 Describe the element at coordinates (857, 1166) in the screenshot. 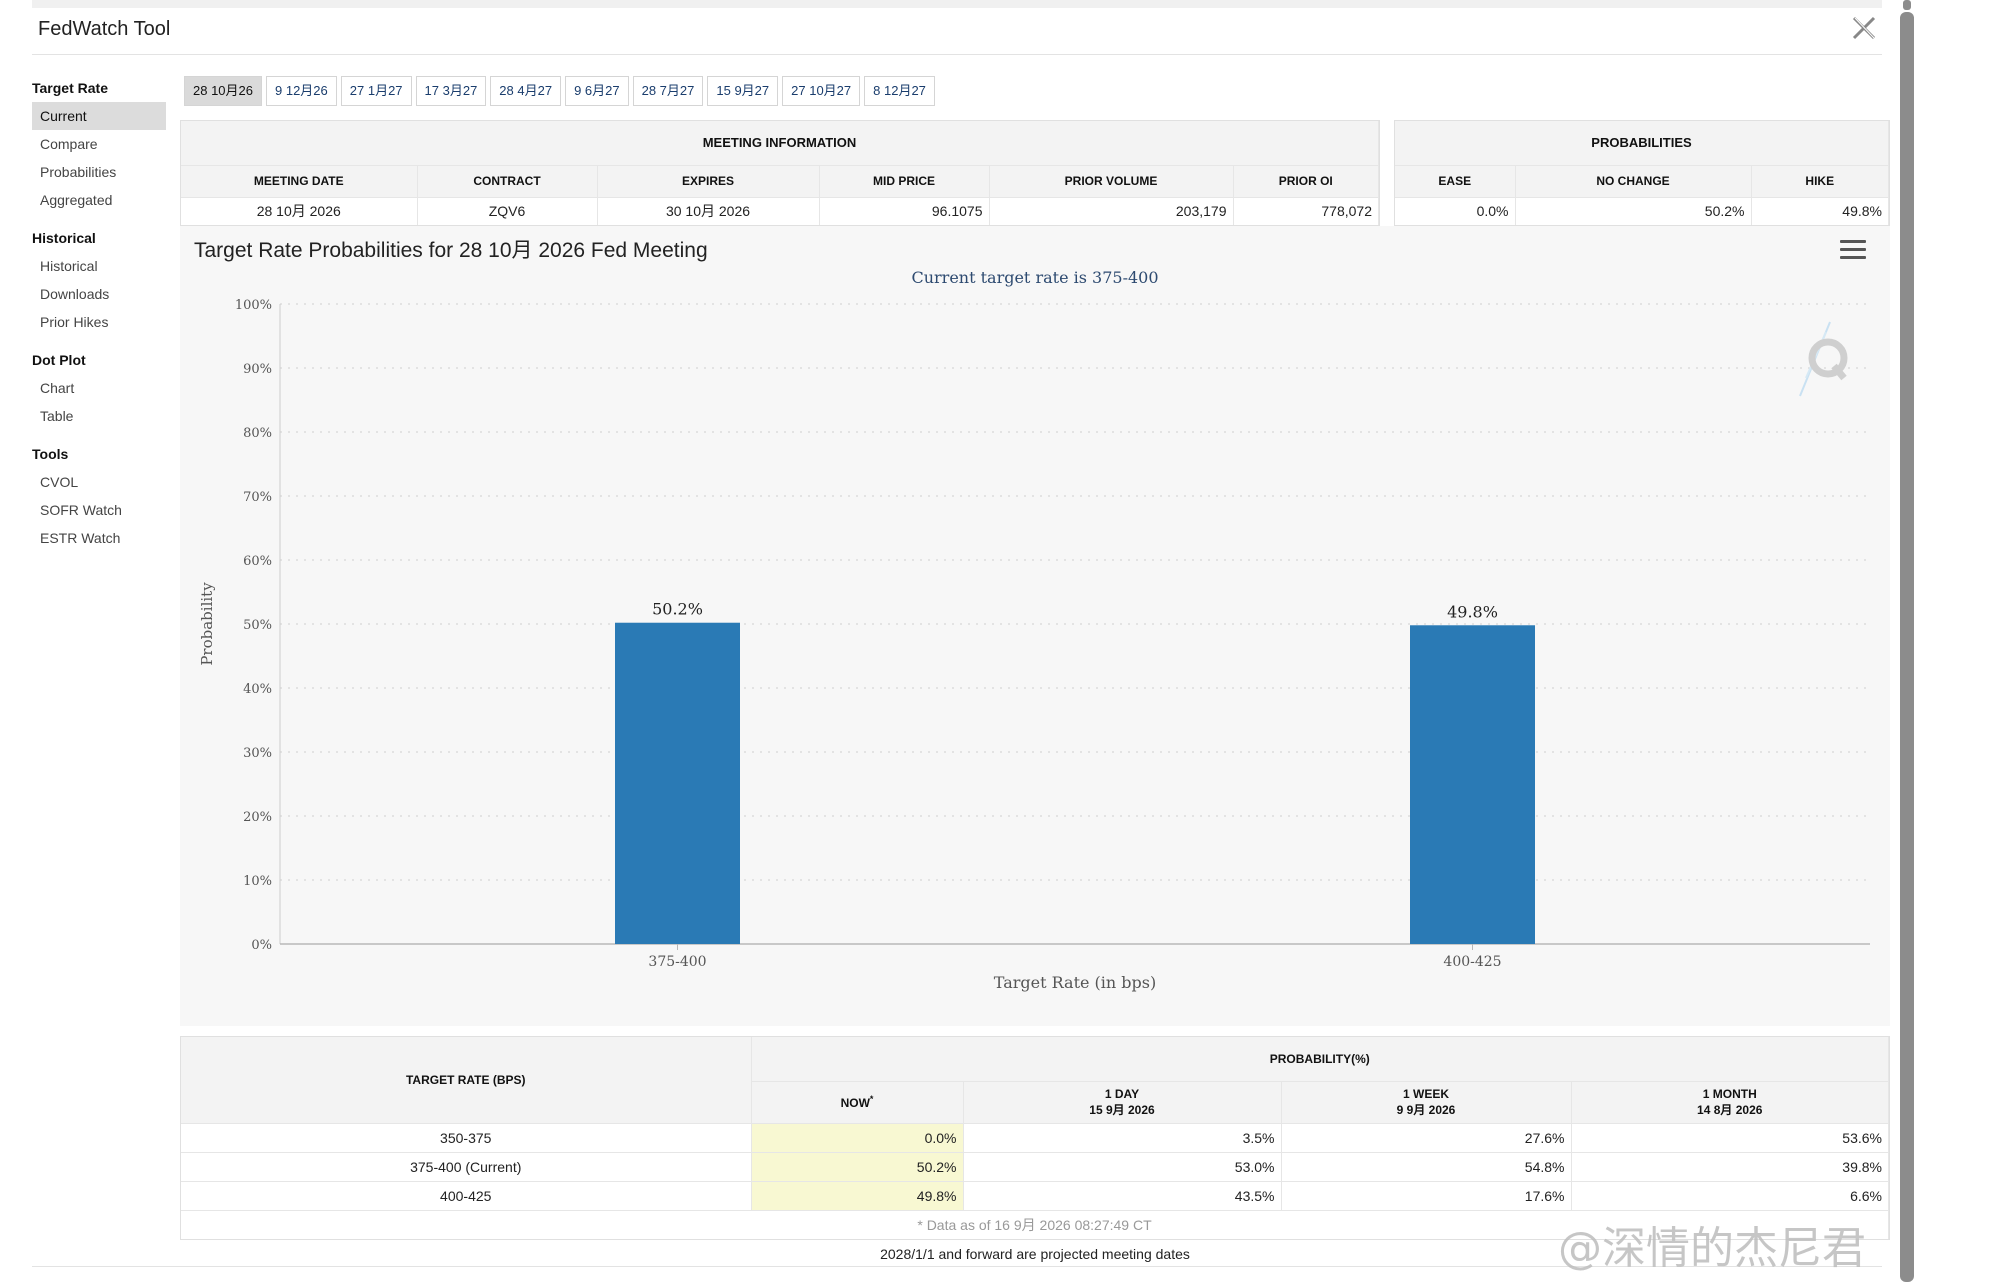

I see `now-cell: 50.2%` at that location.